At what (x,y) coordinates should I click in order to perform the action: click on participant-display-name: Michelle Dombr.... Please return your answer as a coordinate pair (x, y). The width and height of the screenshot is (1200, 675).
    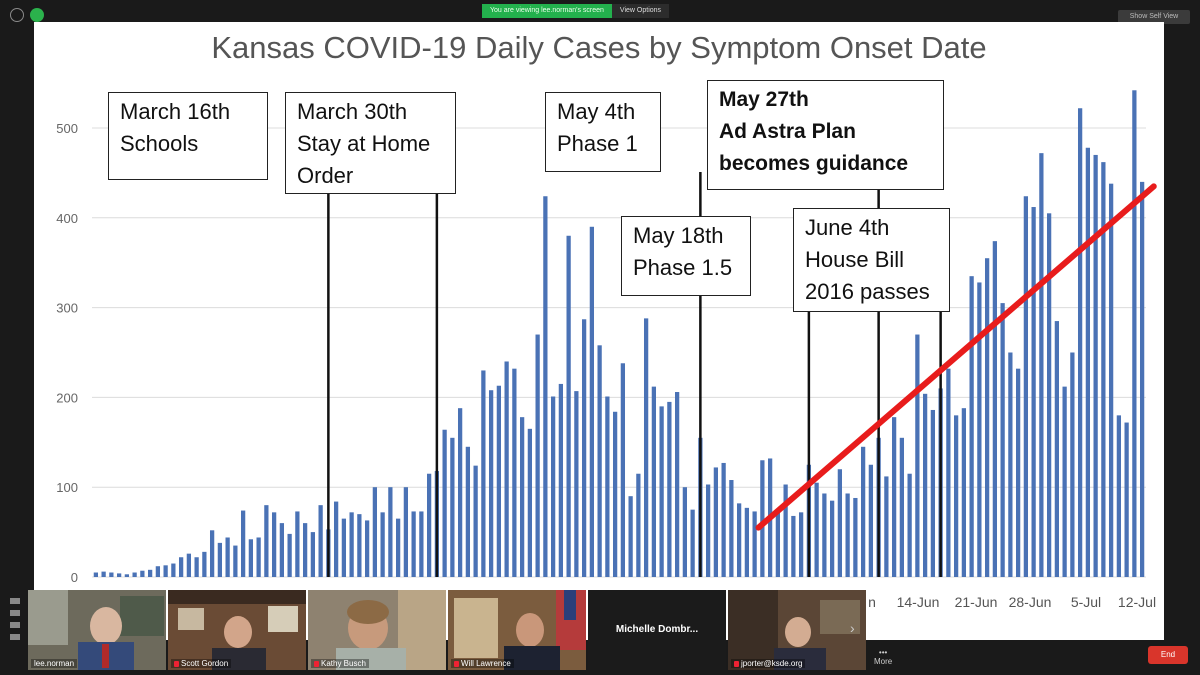
    Looking at the image, I should click on (657, 629).